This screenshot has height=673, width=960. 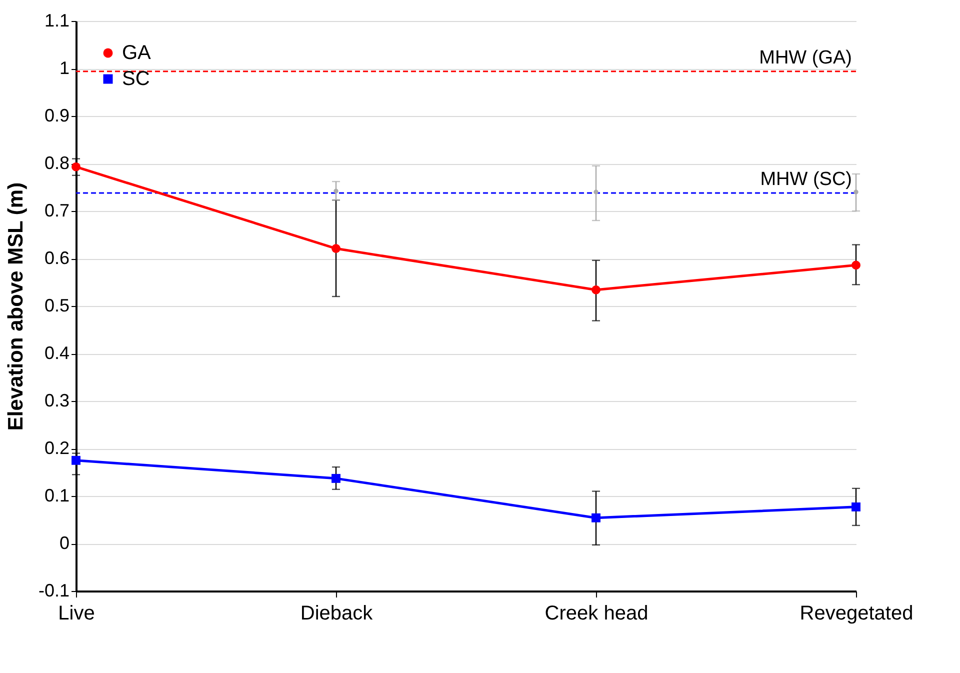 What do you see at coordinates (57, 353) in the screenshot?
I see `y-tick-label: 0.4` at bounding box center [57, 353].